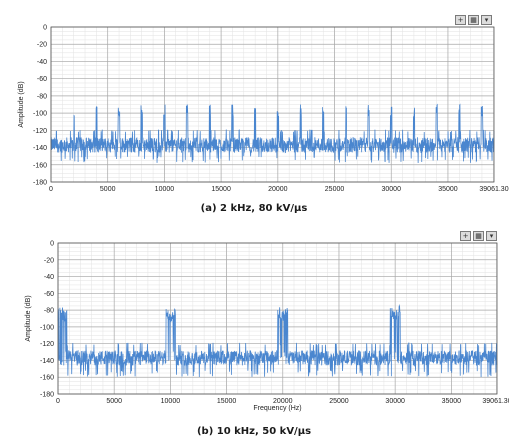  I want to click on chart-caption: (a) 2 kHz, 80 kV/μs, so click(254, 208).